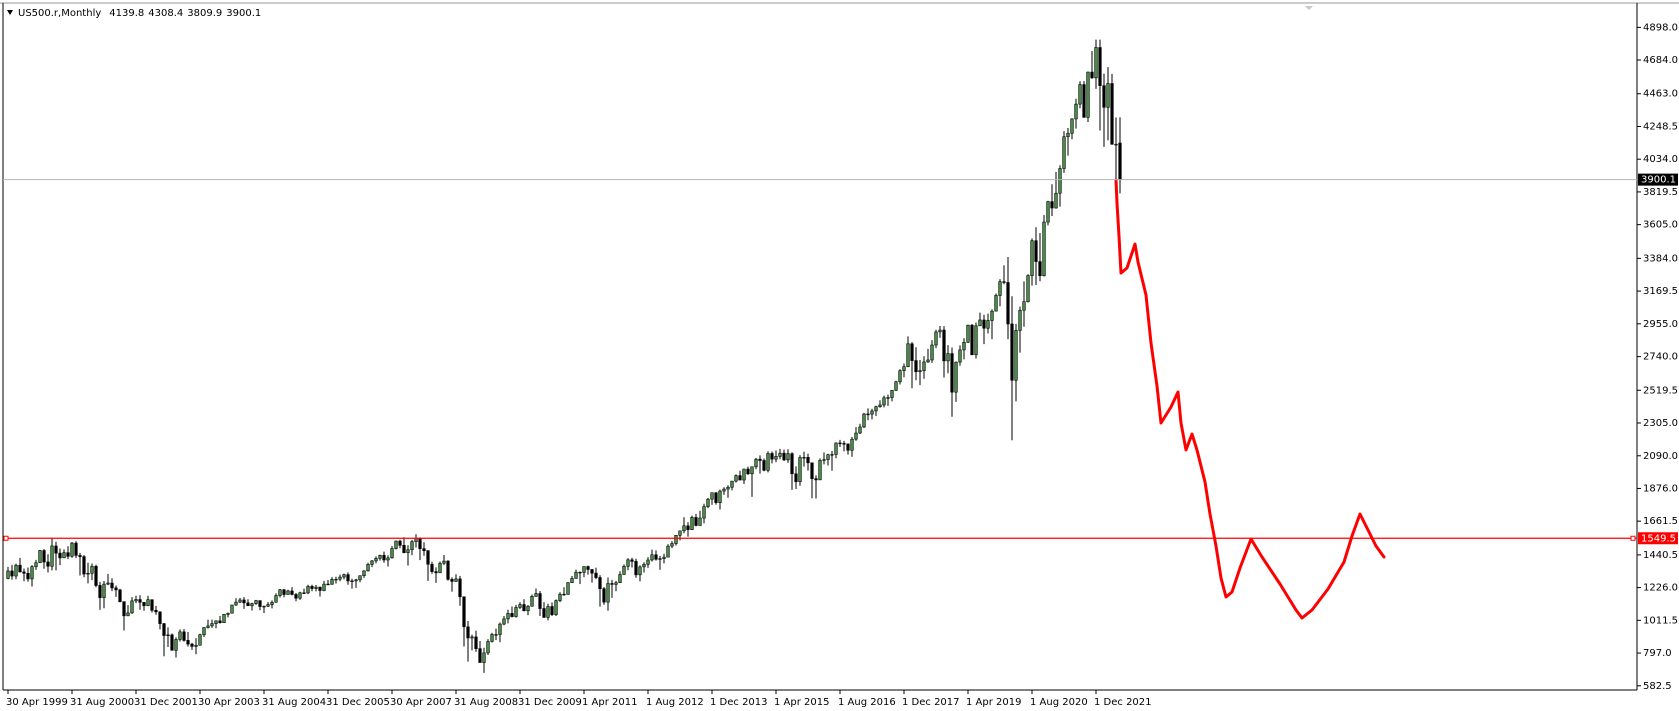  I want to click on level-price-box, so click(1658, 538).